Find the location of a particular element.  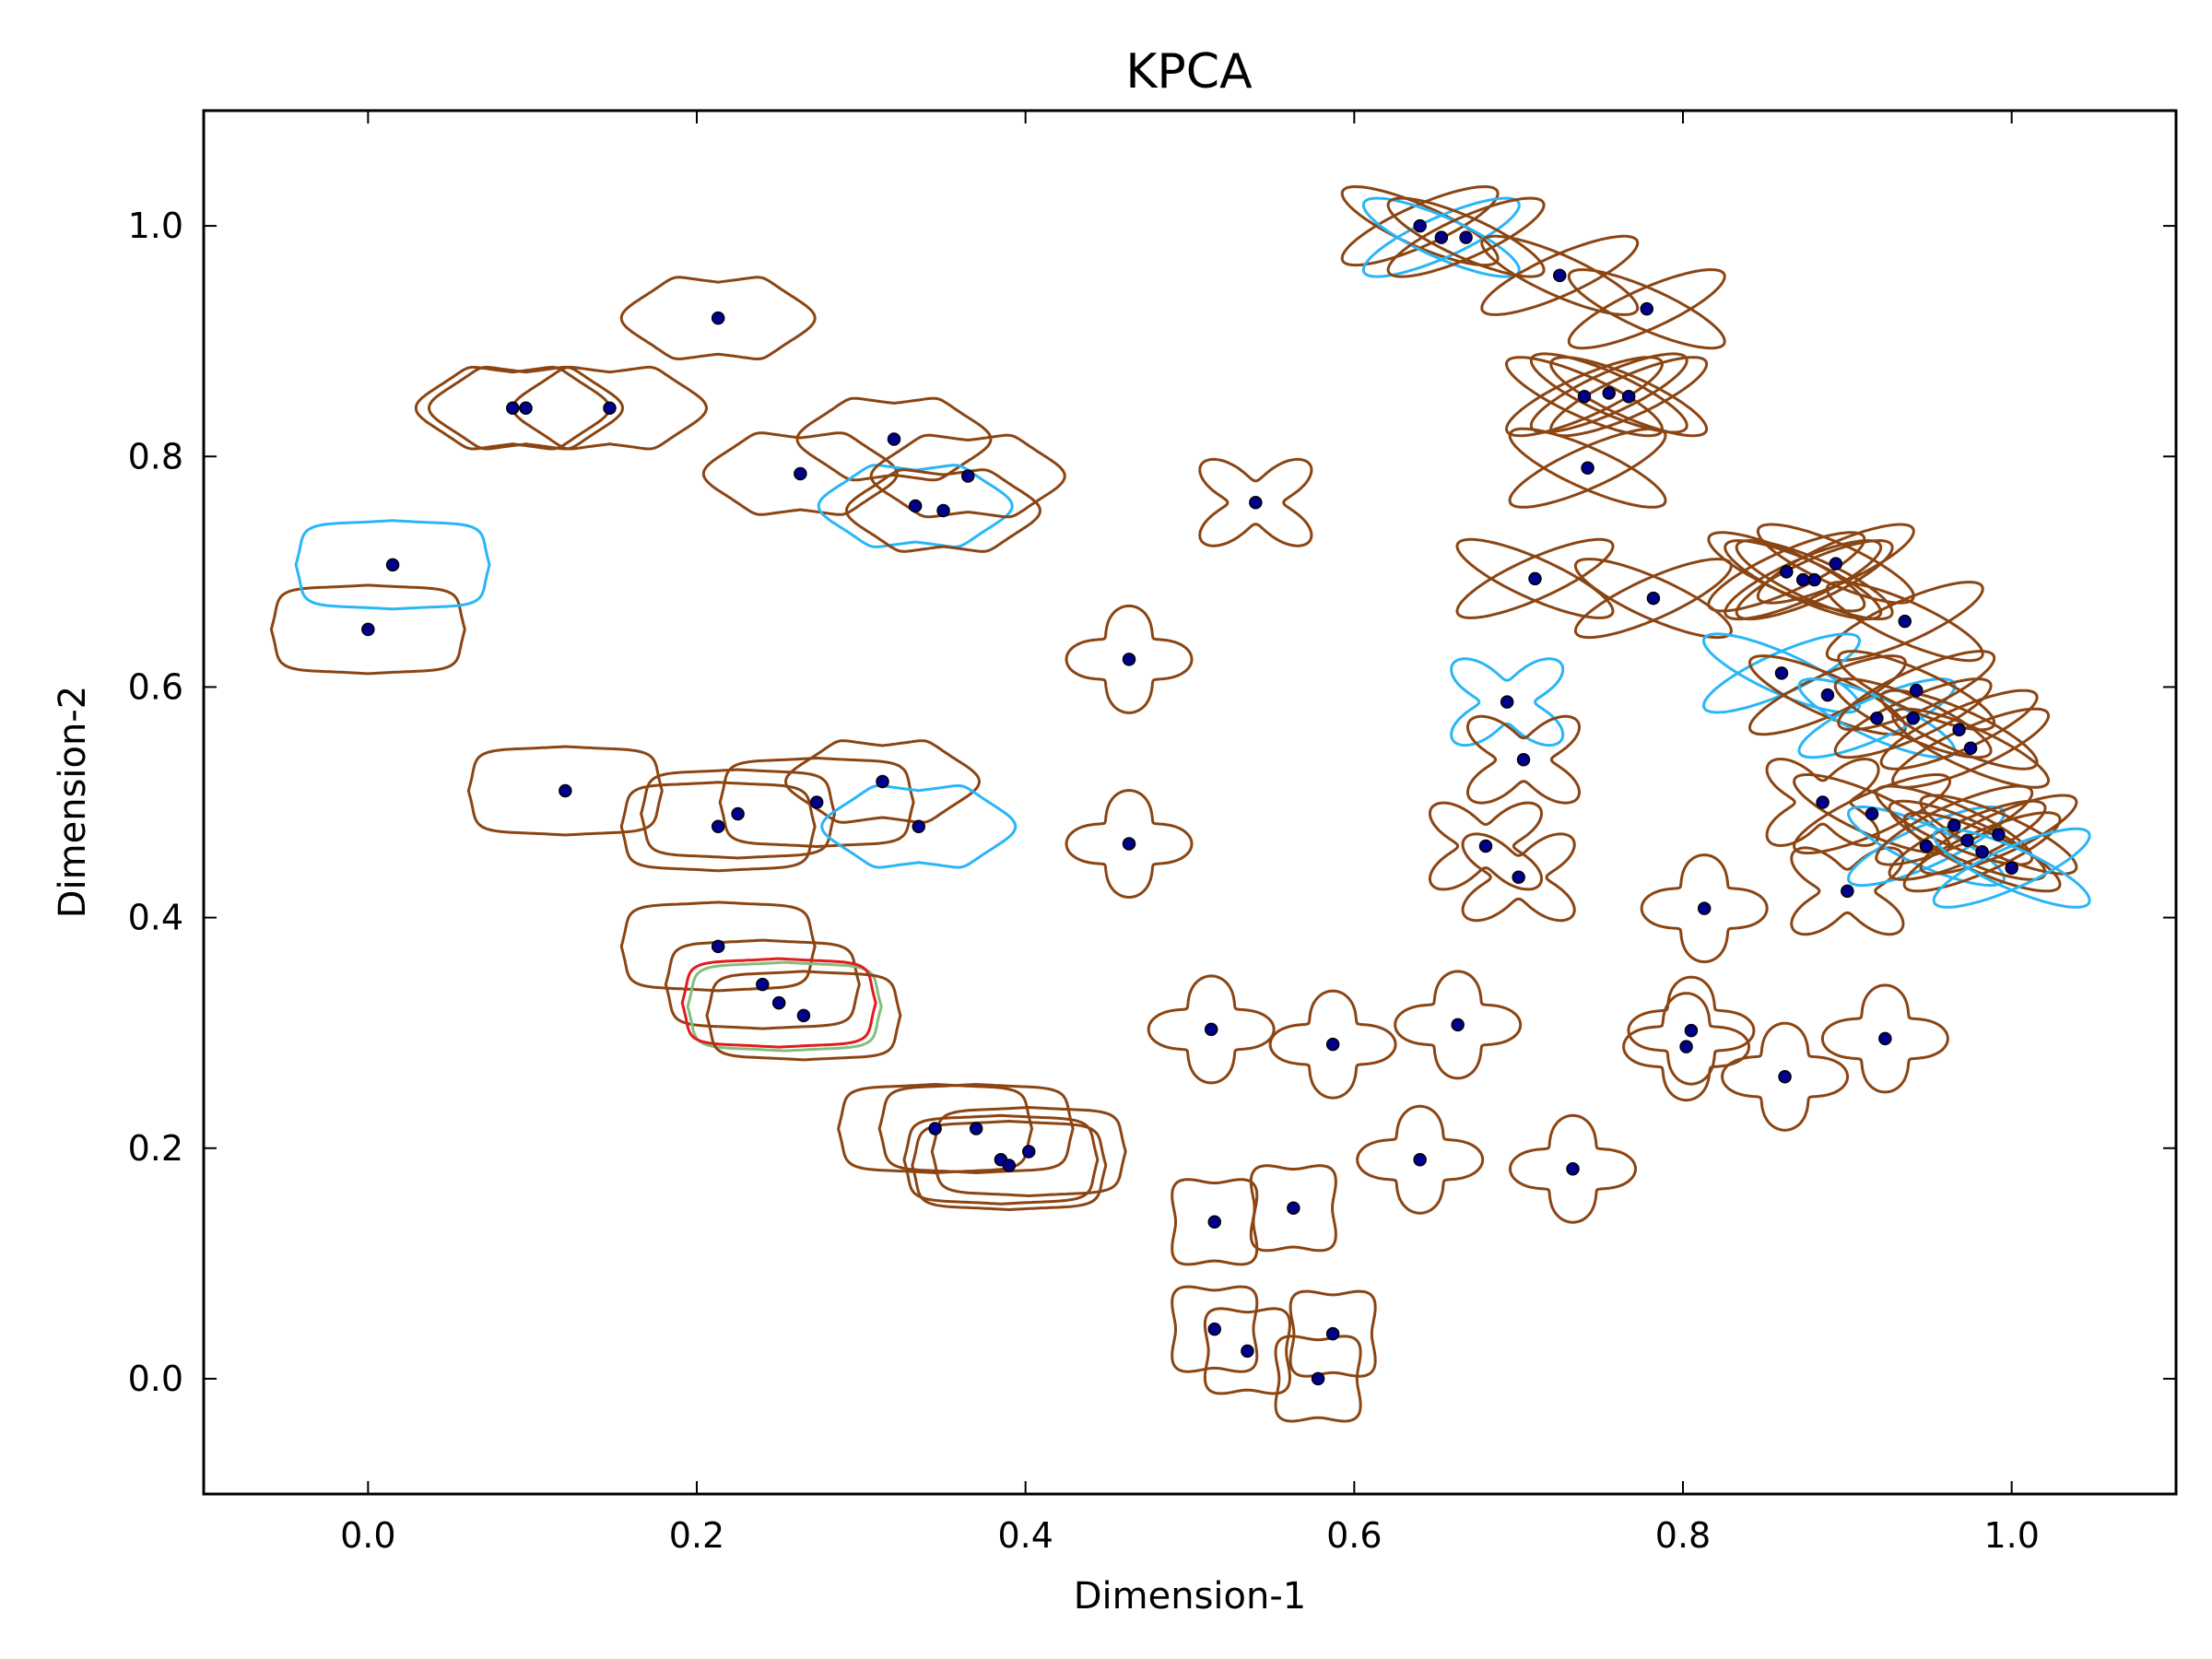

y-tick-label: 0.8 is located at coordinates (155, 456).